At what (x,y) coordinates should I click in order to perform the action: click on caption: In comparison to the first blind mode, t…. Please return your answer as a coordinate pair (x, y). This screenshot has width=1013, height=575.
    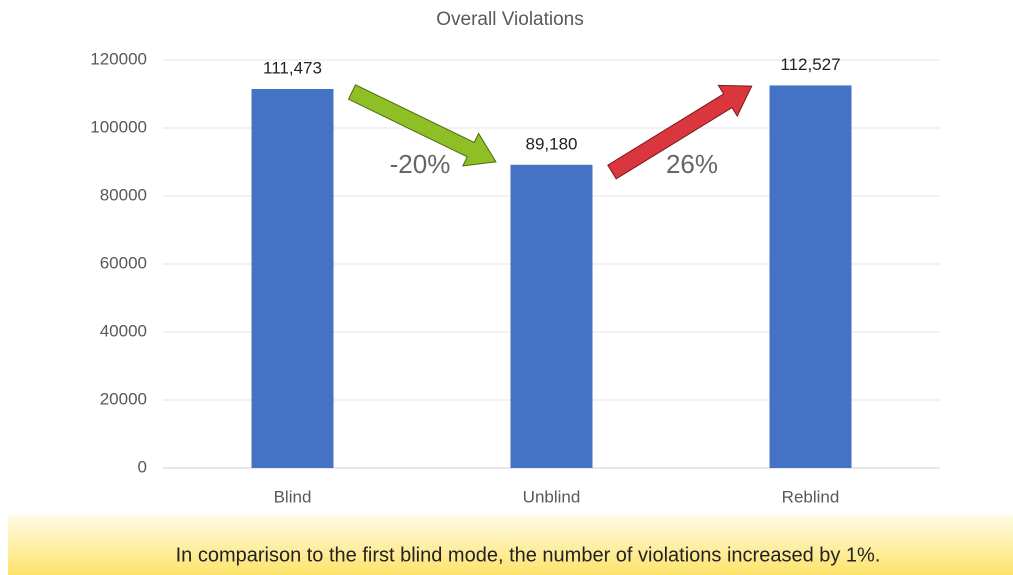
    Looking at the image, I should click on (528, 555).